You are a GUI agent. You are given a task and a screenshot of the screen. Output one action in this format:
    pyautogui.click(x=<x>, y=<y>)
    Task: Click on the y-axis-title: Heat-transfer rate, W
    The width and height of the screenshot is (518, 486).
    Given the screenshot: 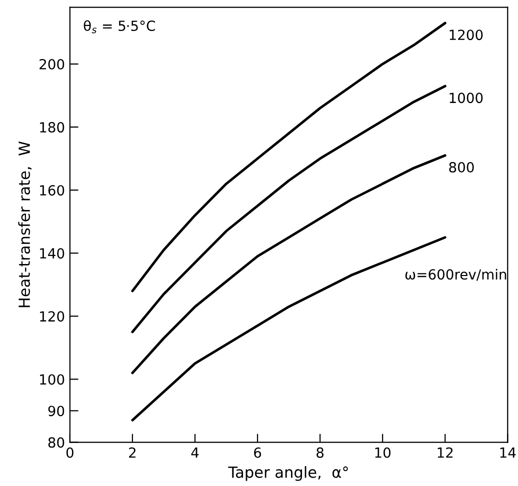 What is the action you would take?
    pyautogui.click(x=25, y=224)
    